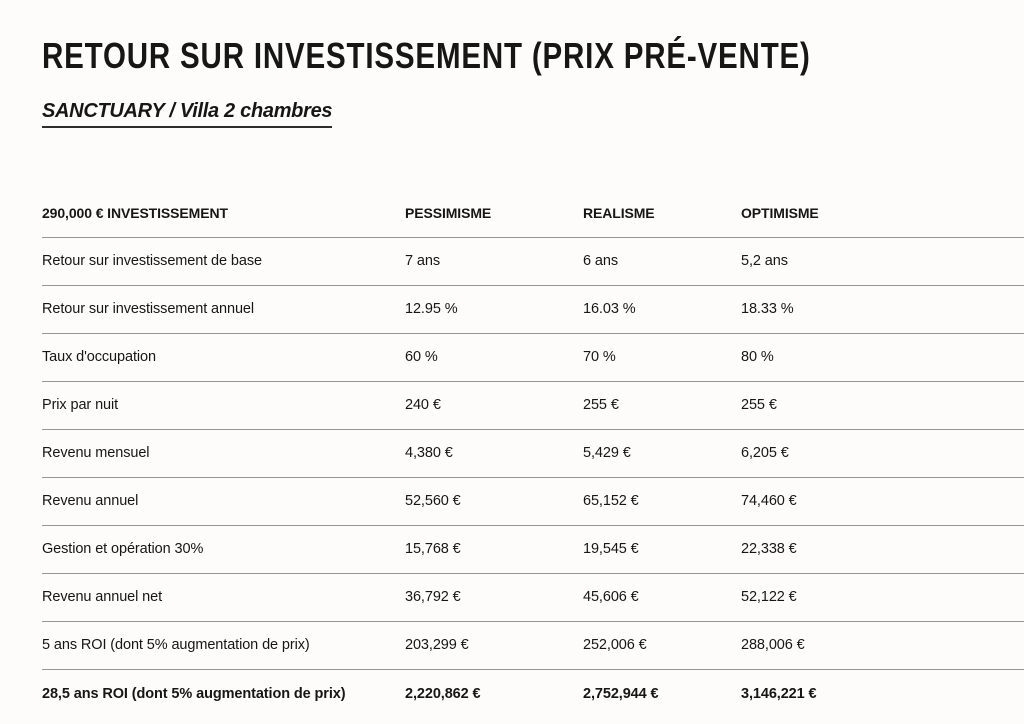 The image size is (1024, 724). Describe the element at coordinates (779, 693) in the screenshot. I see `row-value-optimisme: 3,146,221 €` at that location.